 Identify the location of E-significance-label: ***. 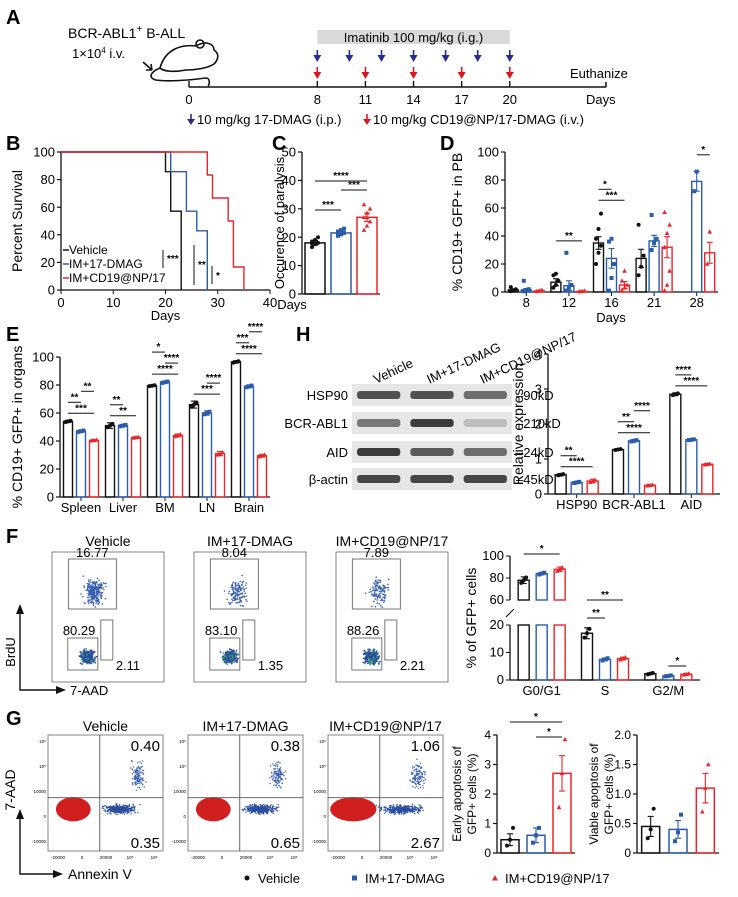
(243, 338).